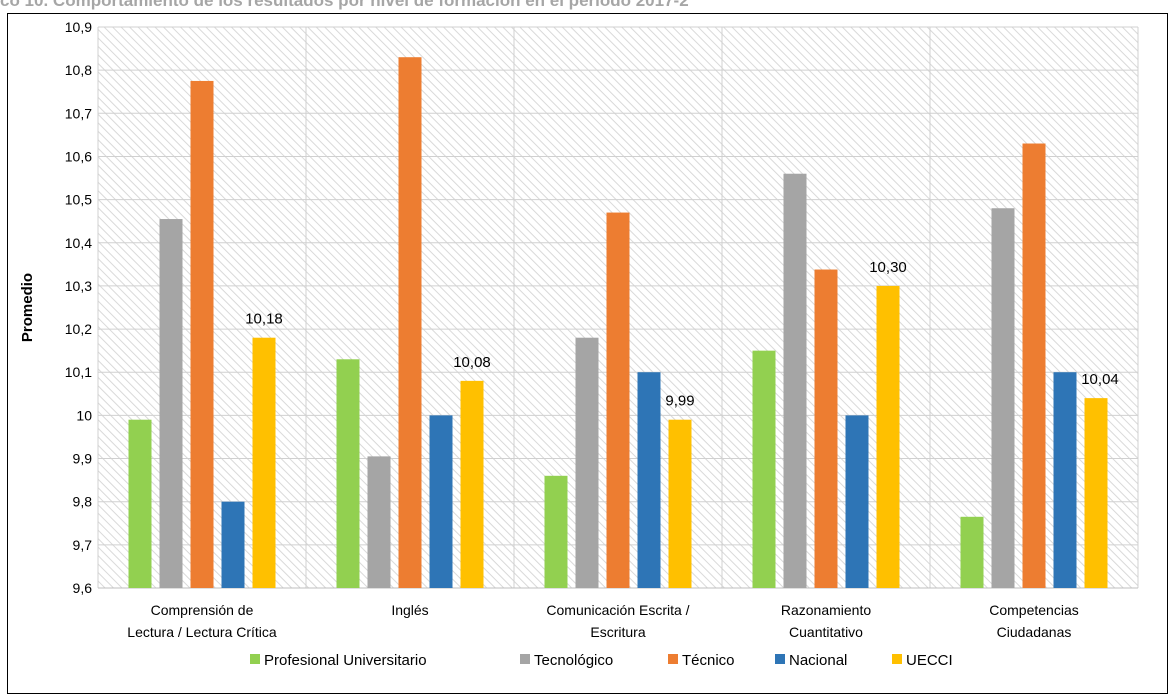 The width and height of the screenshot is (1175, 696). I want to click on x-category-label: Comprensión de, so click(202, 610).